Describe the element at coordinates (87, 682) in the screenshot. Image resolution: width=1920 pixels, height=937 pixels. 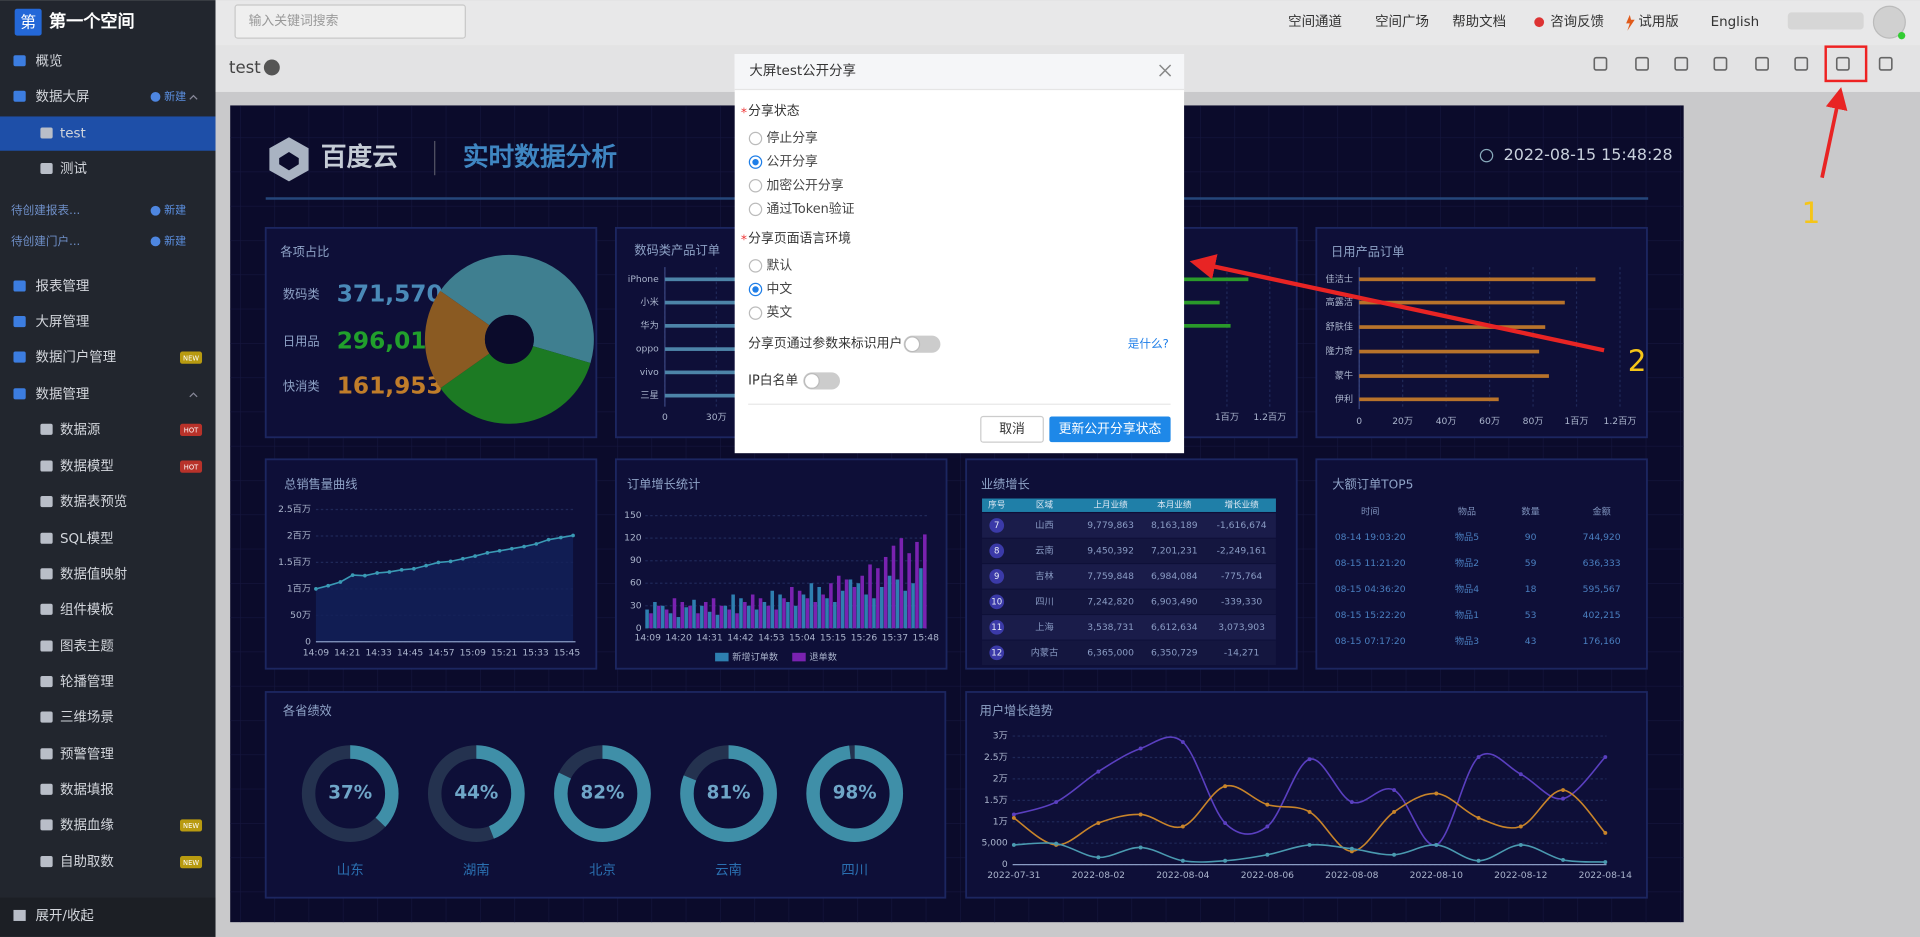
I see `menu-item: 轮播管理` at that location.